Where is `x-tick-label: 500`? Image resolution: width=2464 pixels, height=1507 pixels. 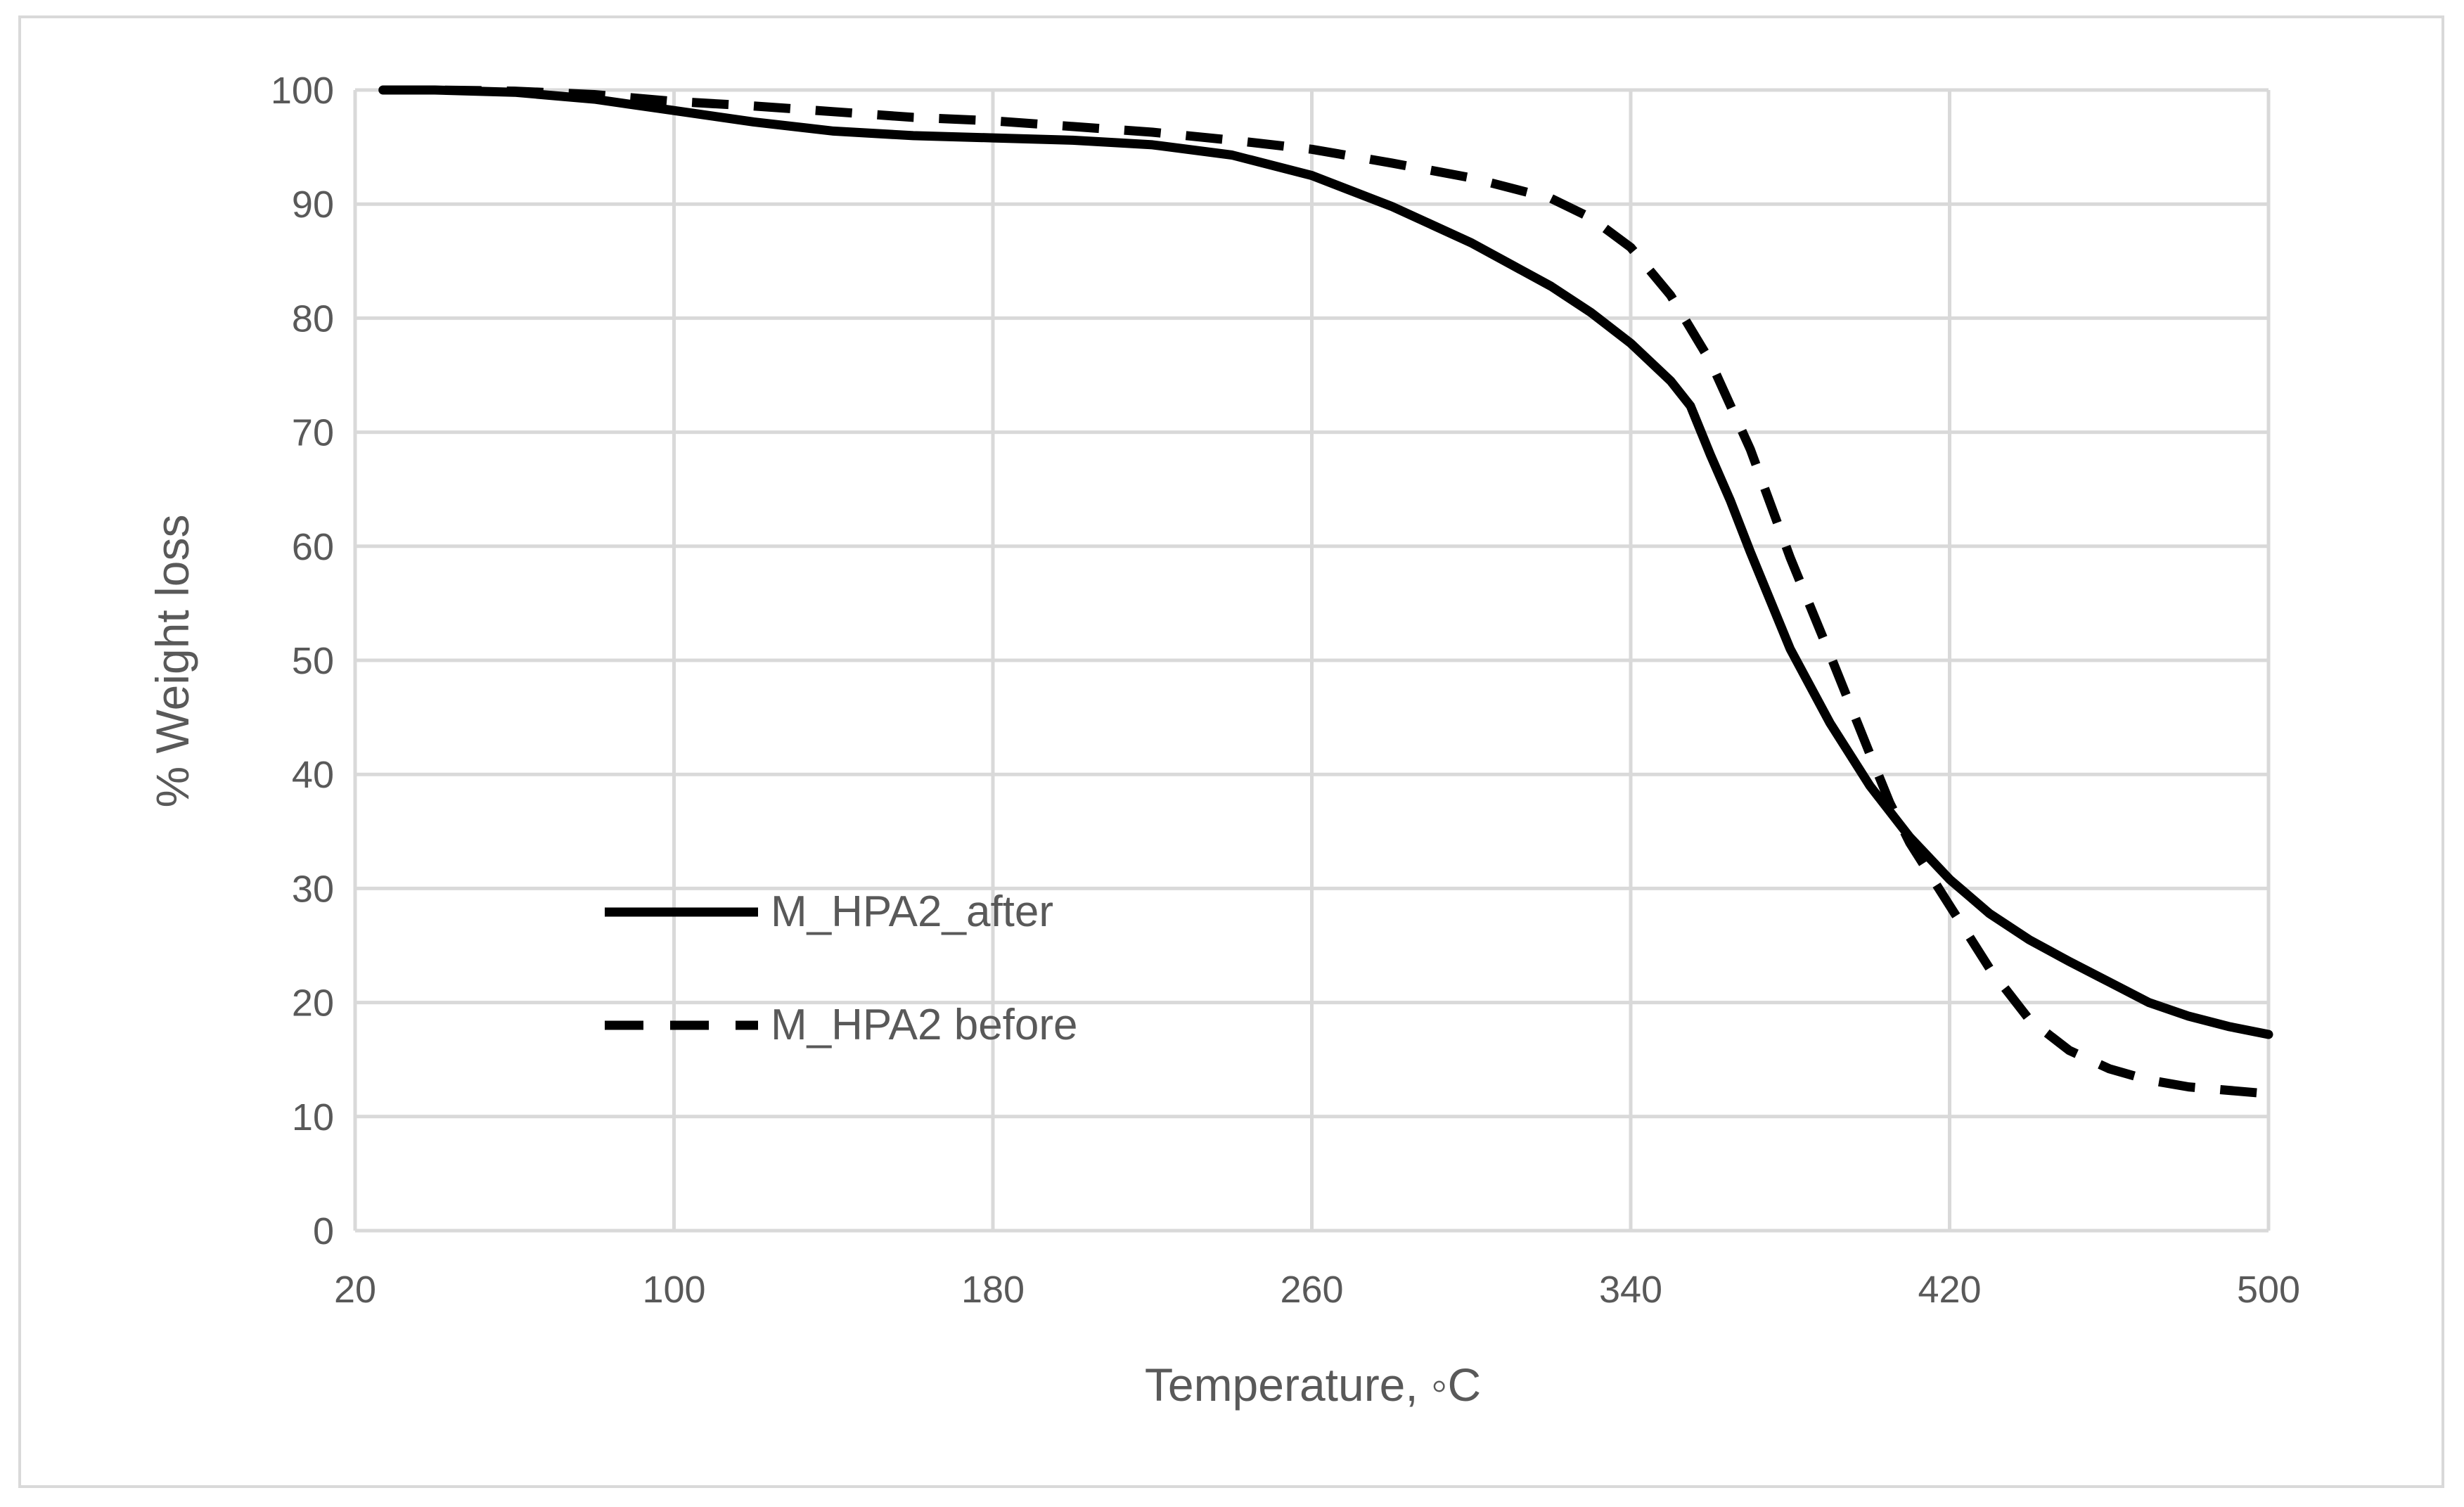
x-tick-label: 500 is located at coordinates (2268, 1290).